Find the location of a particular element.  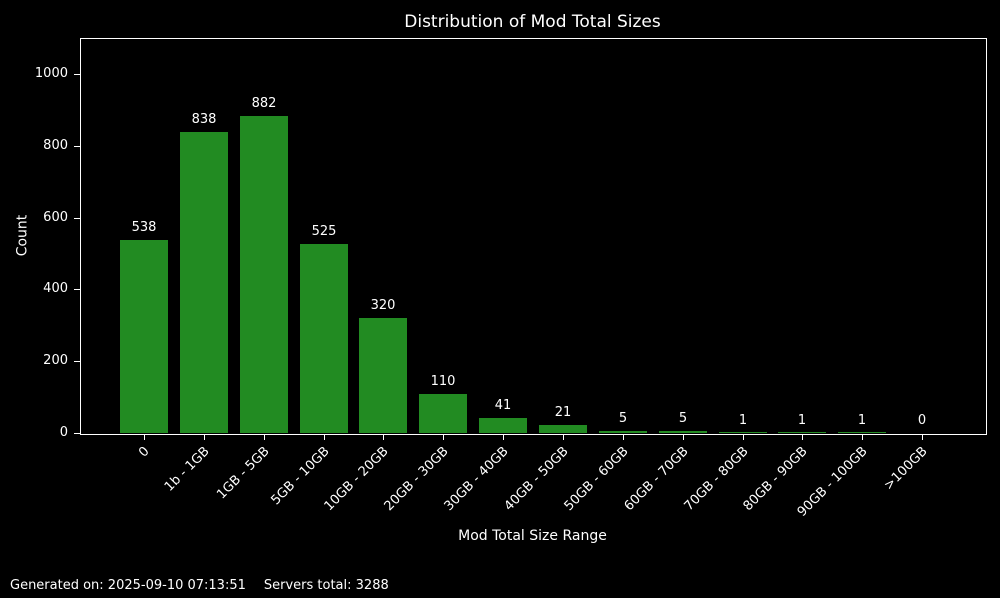

bar-value-label: 41 is located at coordinates (503, 405).